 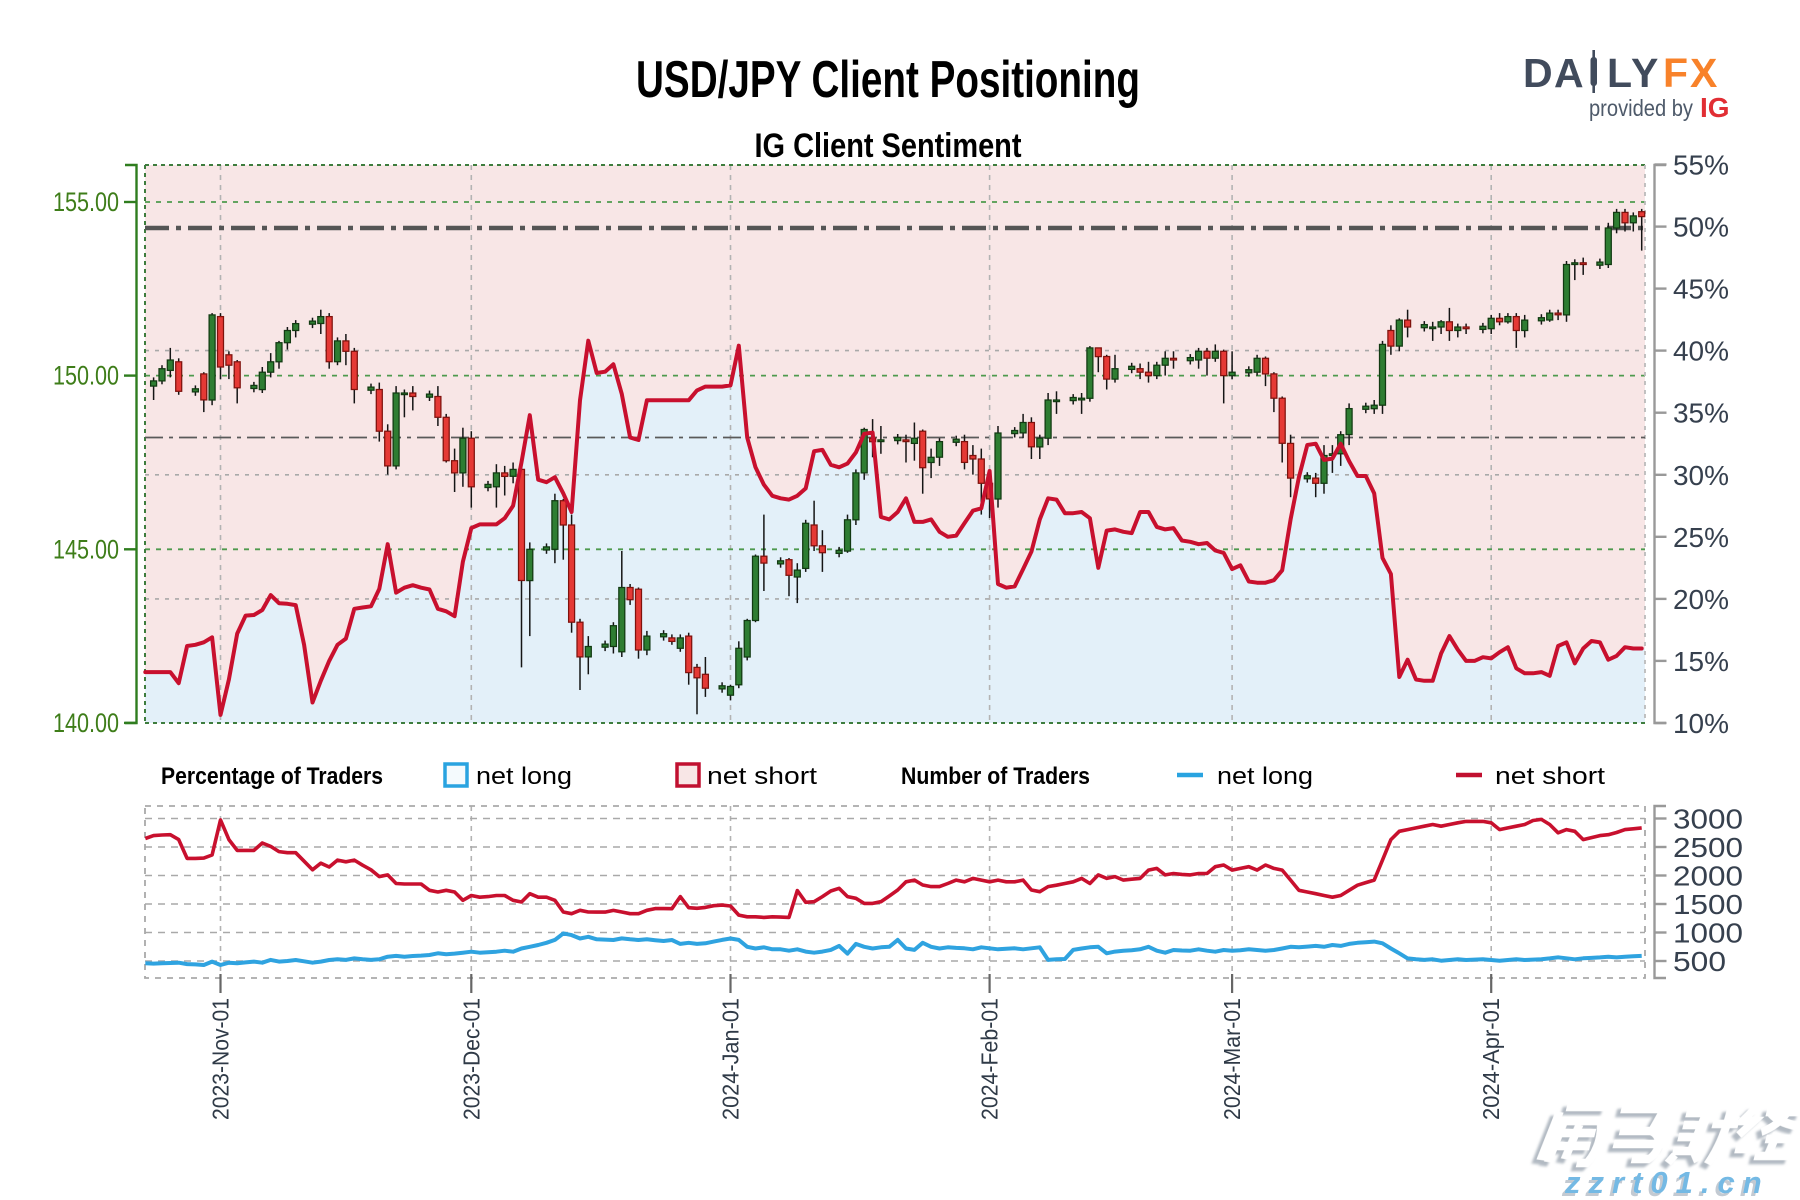 I want to click on svg-text: 35%, so click(x=1701, y=413).